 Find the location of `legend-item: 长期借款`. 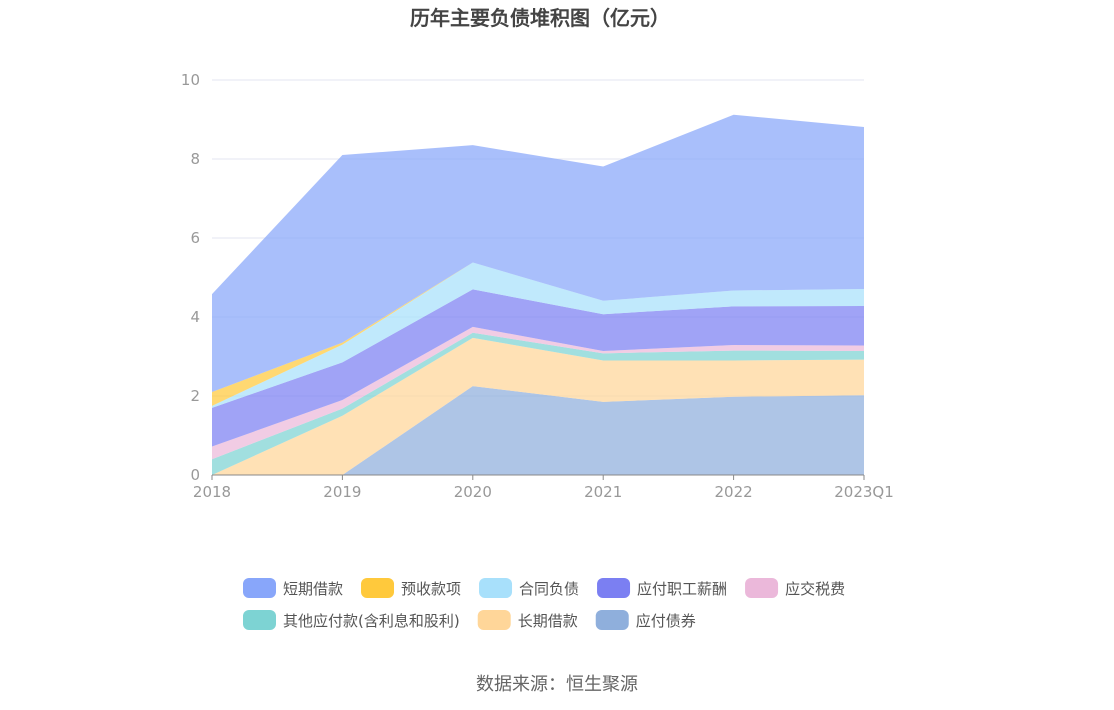

legend-item: 长期借款 is located at coordinates (527, 620).